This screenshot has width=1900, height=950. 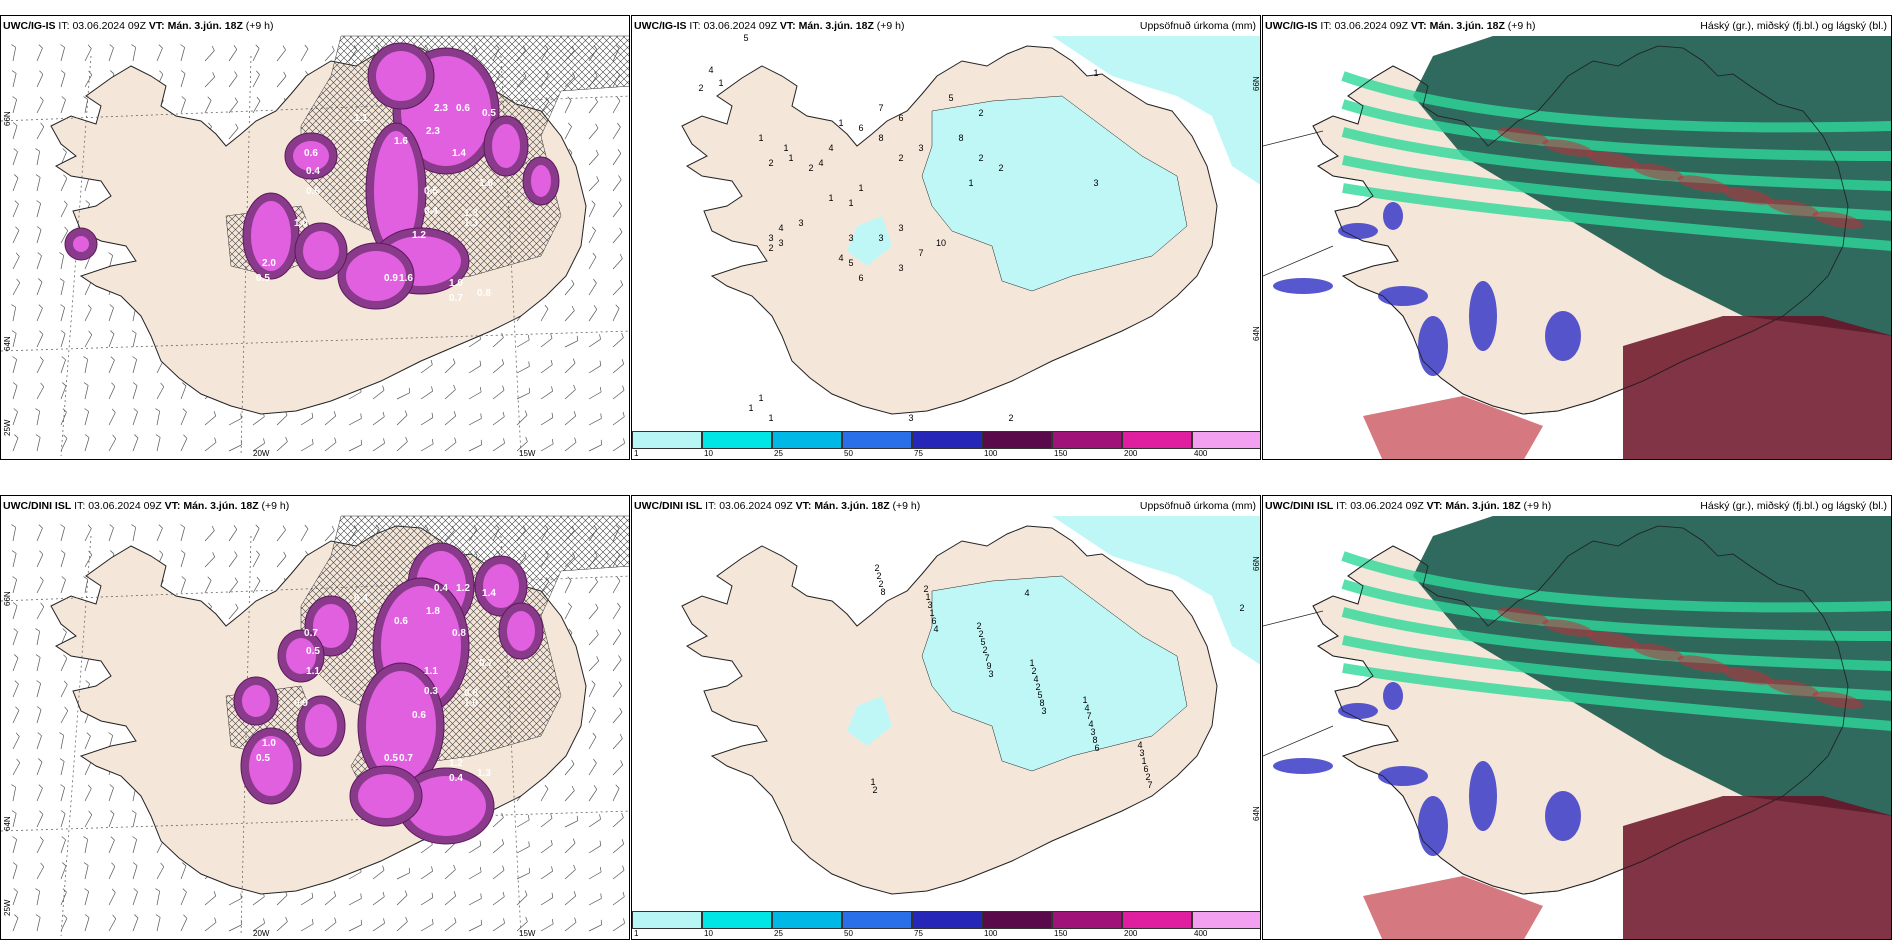 I want to click on legend-tick: 400, so click(x=1201, y=453).